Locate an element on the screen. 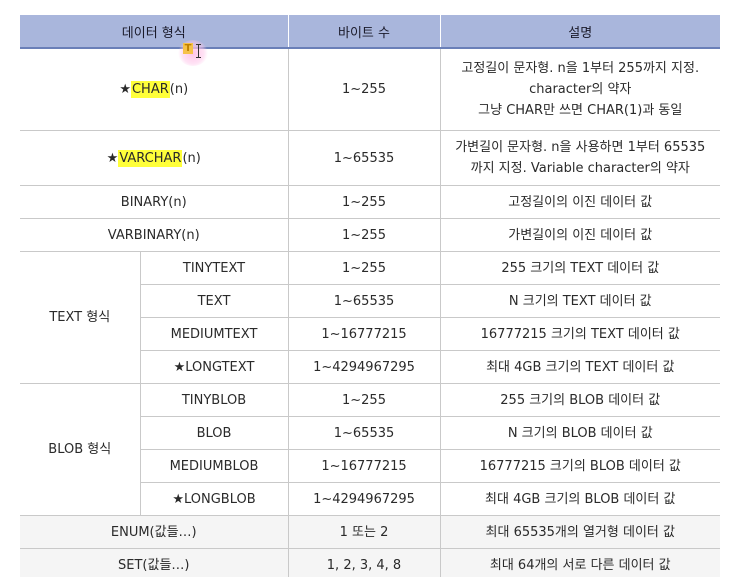 The width and height of the screenshot is (751, 577). cell-desc: 최대 4GB 크기의 TEXT 데이터 값 is located at coordinates (580, 367).